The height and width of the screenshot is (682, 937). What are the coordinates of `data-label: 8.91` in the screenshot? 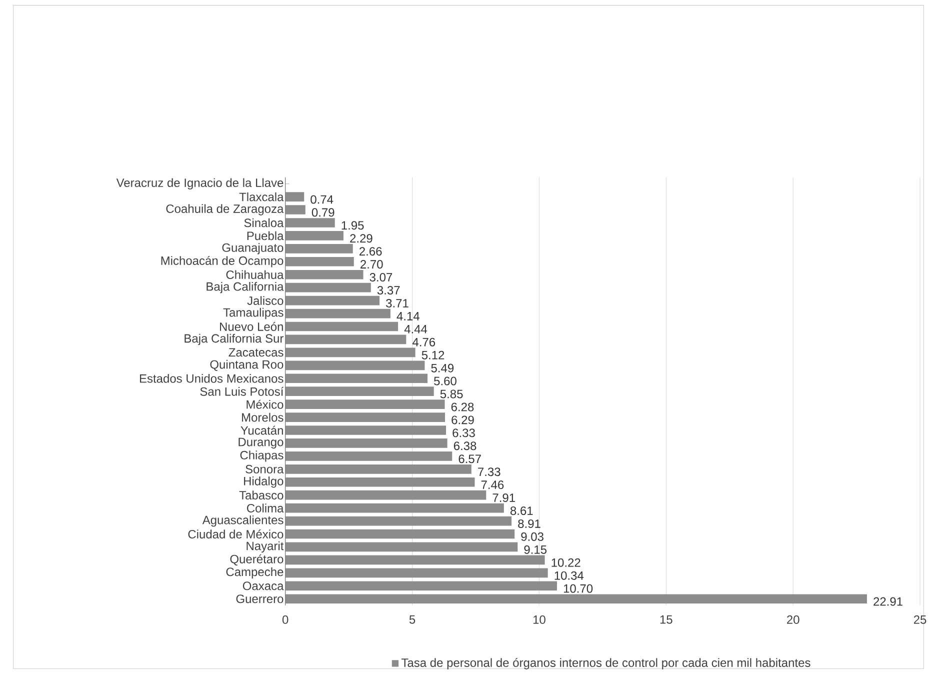 It's located at (529, 523).